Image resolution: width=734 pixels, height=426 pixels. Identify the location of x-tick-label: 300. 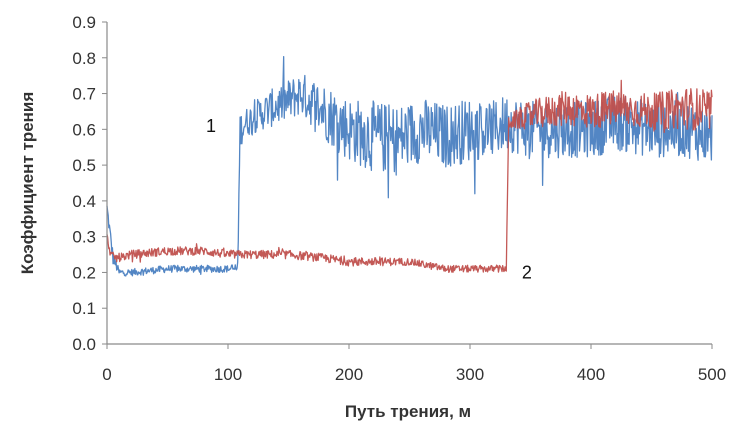
(470, 374).